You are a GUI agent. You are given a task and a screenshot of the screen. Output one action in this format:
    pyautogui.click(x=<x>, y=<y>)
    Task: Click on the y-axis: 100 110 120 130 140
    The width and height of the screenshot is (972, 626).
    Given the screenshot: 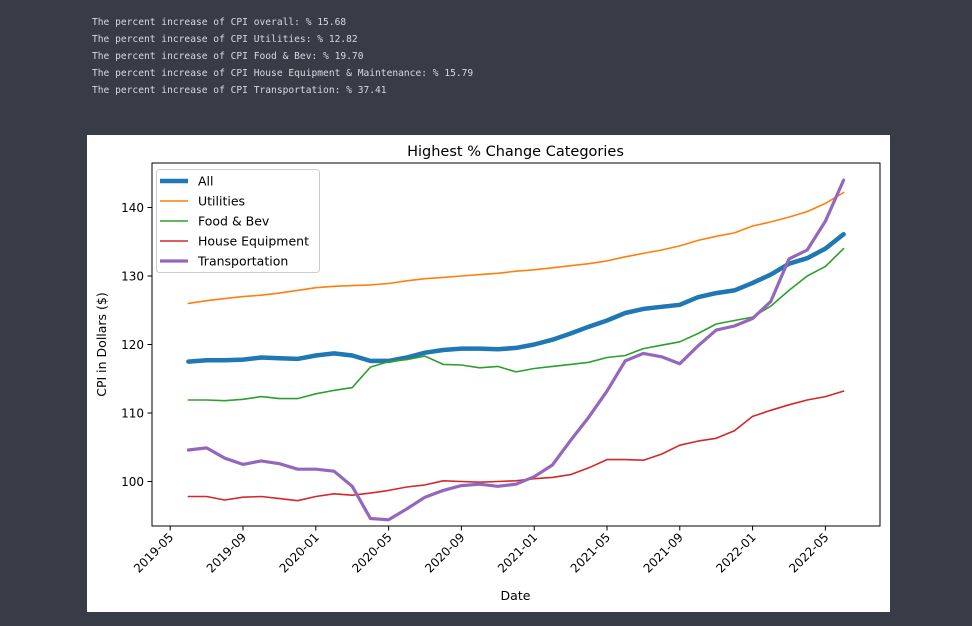 What is the action you would take?
    pyautogui.click(x=136, y=345)
    